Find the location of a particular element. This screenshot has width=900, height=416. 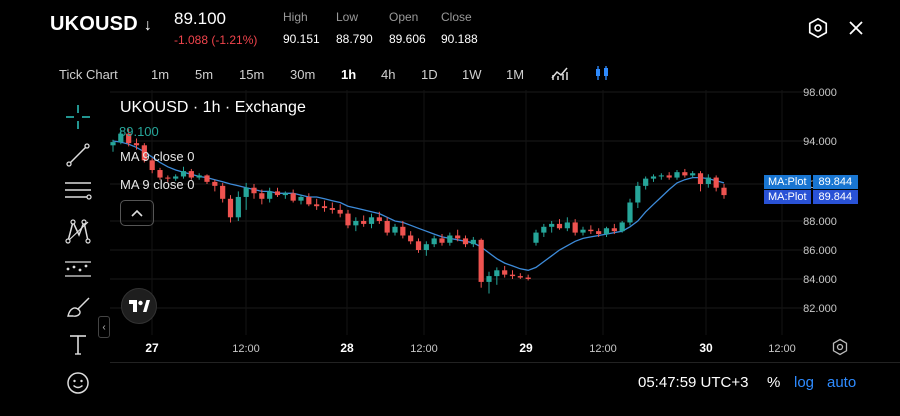

tab-5m: 5m is located at coordinates (204, 74).